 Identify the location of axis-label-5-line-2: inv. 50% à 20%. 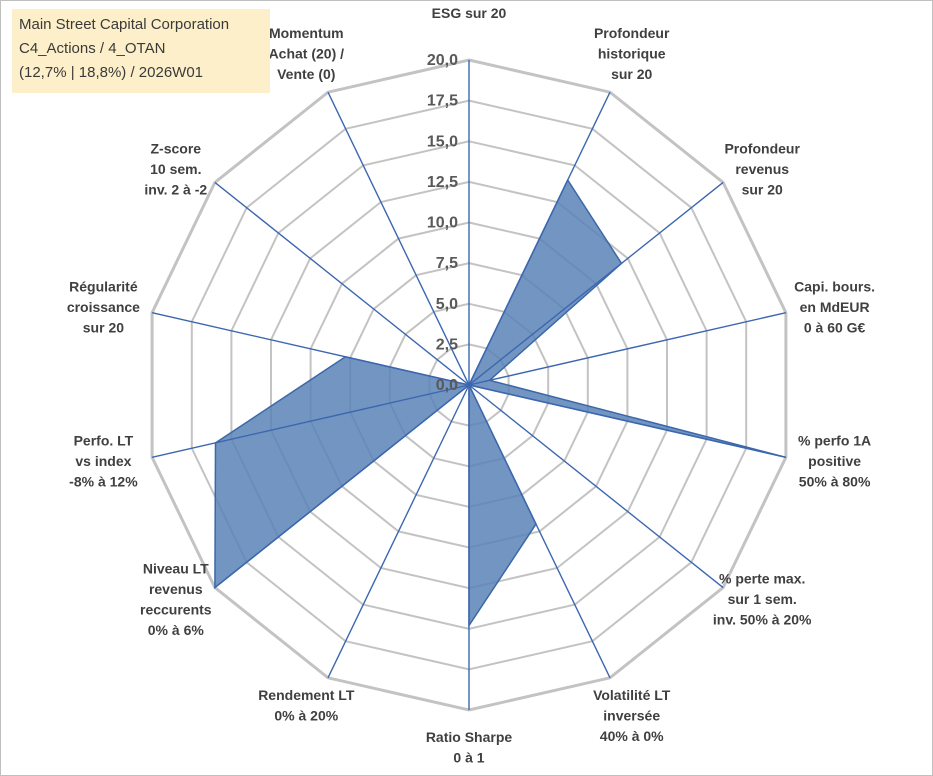
(762, 619).